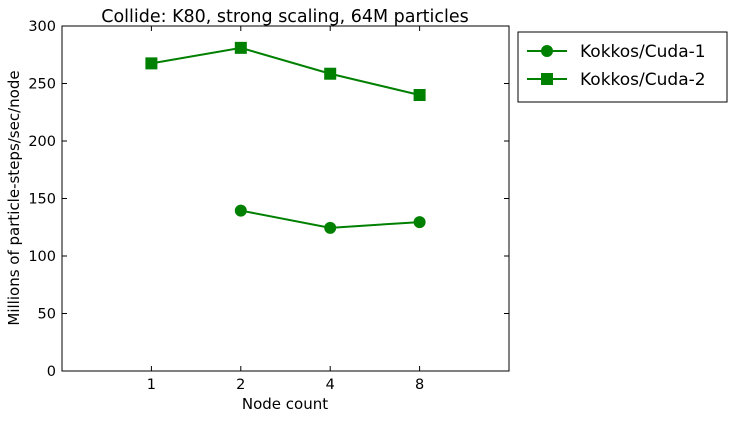 This screenshot has width=738, height=423. What do you see at coordinates (240, 385) in the screenshot?
I see `x-tick-label: 2` at bounding box center [240, 385].